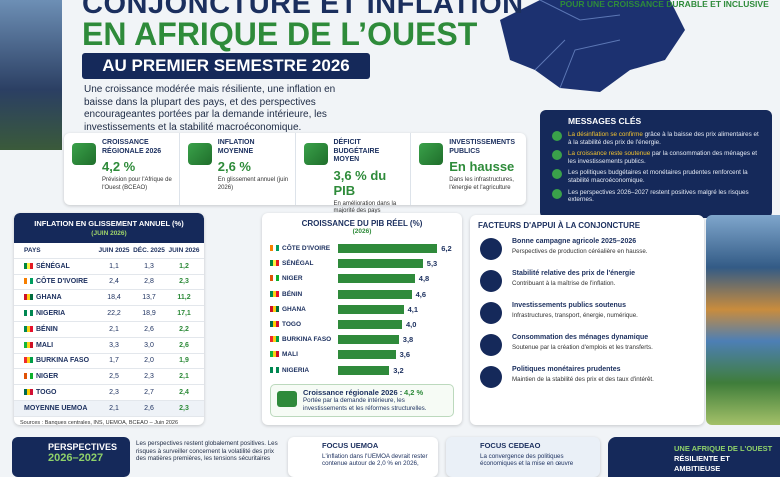  I want to click on table-cell: NIGERIA, so click(56, 313).